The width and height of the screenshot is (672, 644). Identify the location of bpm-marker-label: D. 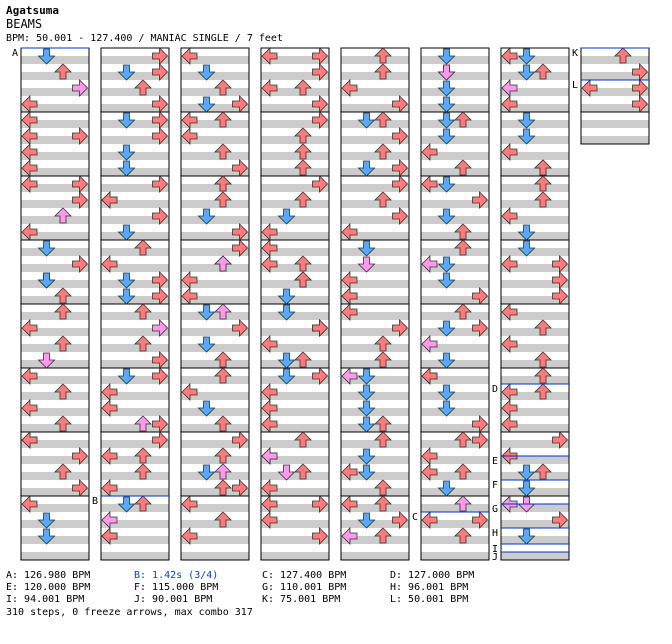
(495, 389).